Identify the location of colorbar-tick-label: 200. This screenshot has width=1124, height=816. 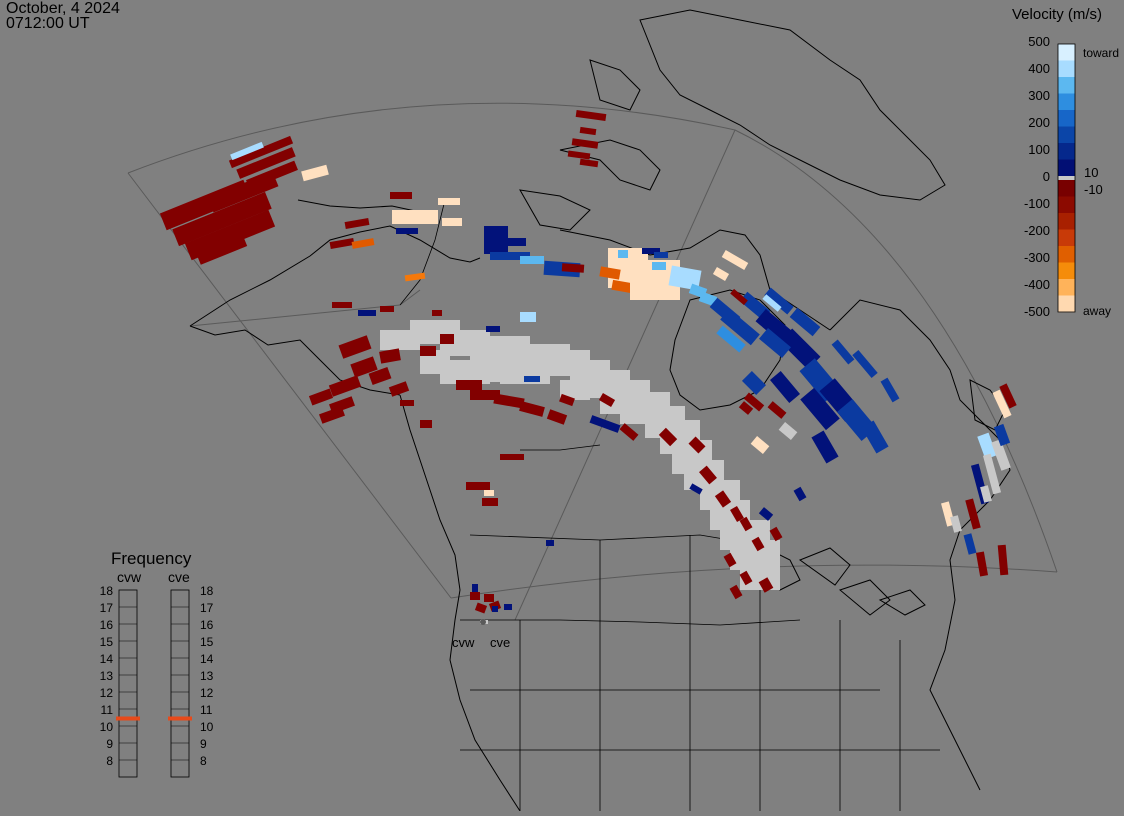
(1039, 122).